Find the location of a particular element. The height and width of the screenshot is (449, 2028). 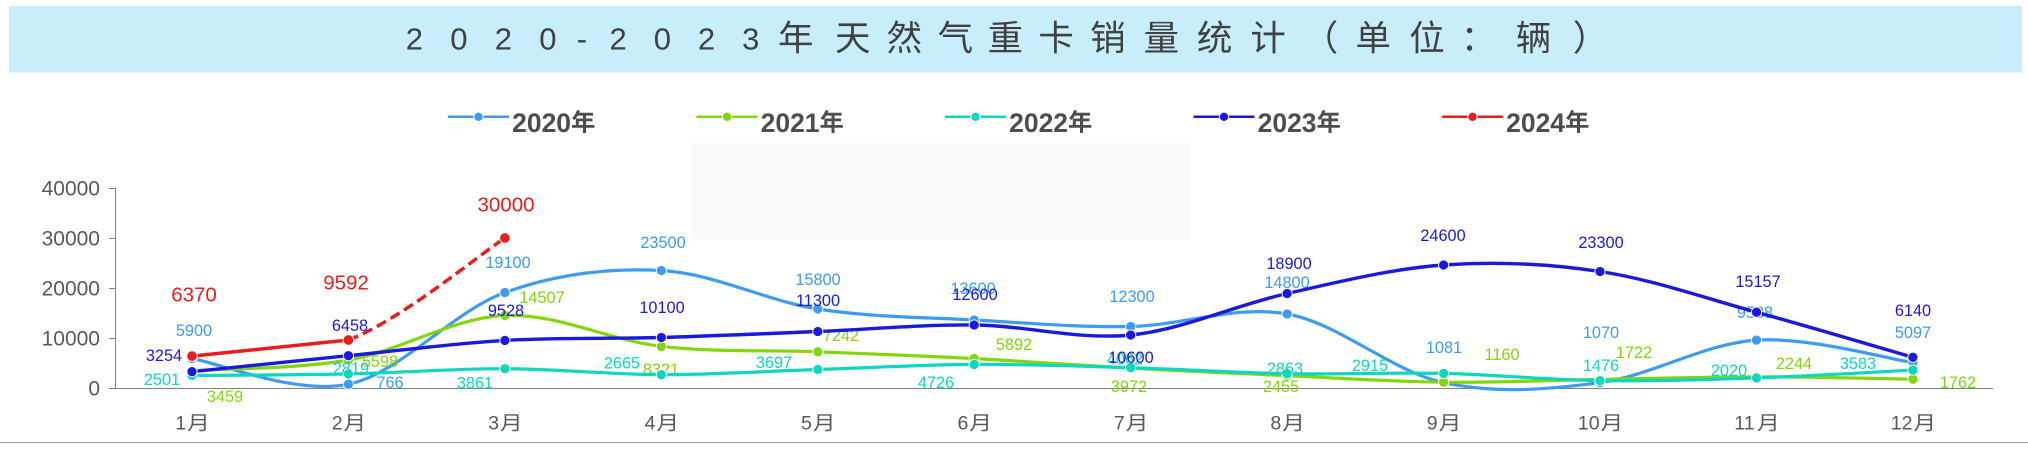

svg-text: 6140 is located at coordinates (1913, 311).